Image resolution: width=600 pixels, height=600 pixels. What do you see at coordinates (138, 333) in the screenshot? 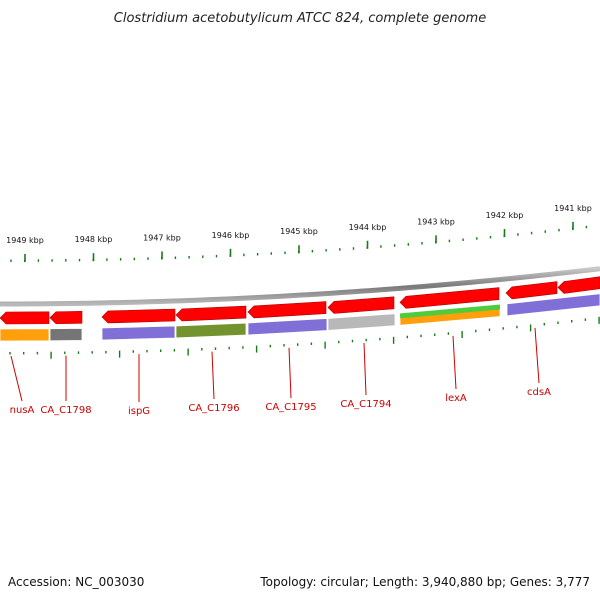
I see `feature-segment-ispG` at bounding box center [138, 333].